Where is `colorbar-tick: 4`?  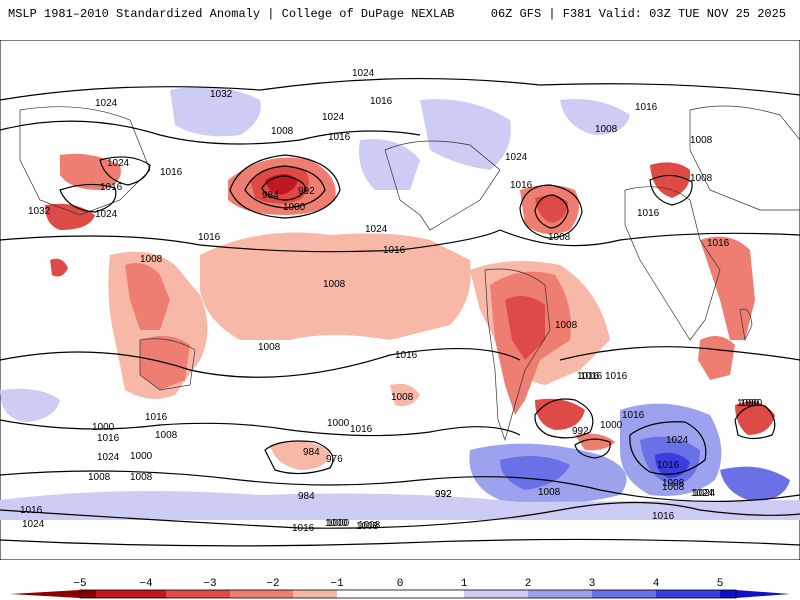
colorbar-tick: 4 is located at coordinates (656, 584).